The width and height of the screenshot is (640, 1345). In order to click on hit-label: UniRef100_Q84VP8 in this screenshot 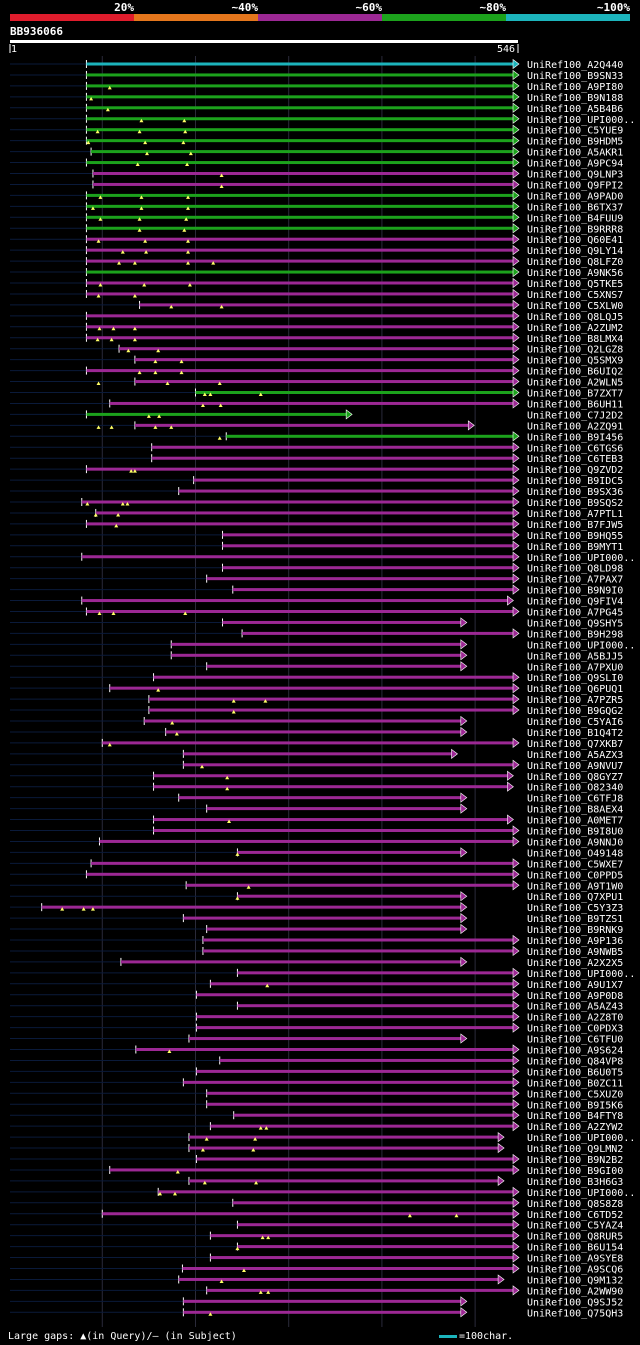, I will do `click(575, 1061)`.